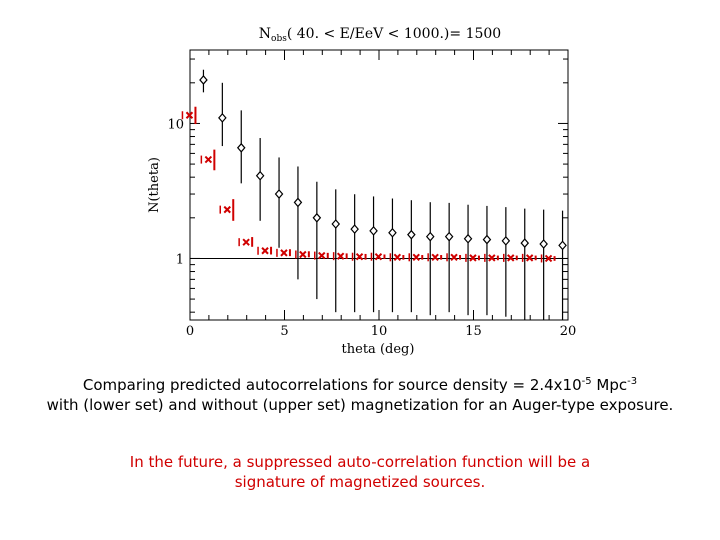  I want to click on y-axis-label: N(theta), so click(154, 185).